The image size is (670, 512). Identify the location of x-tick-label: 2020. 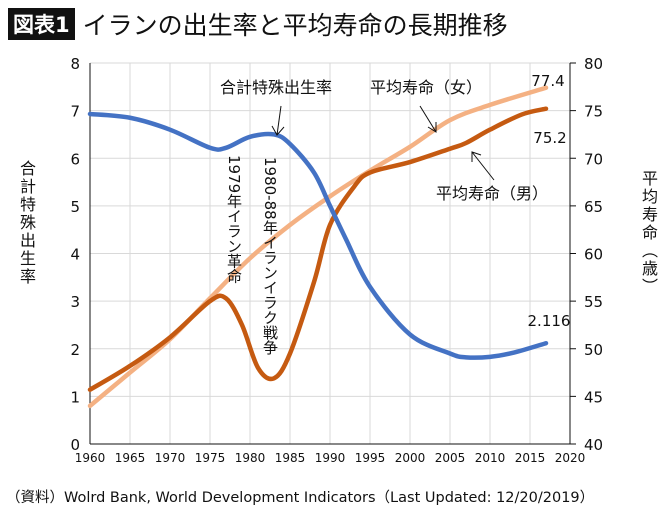
(570, 458).